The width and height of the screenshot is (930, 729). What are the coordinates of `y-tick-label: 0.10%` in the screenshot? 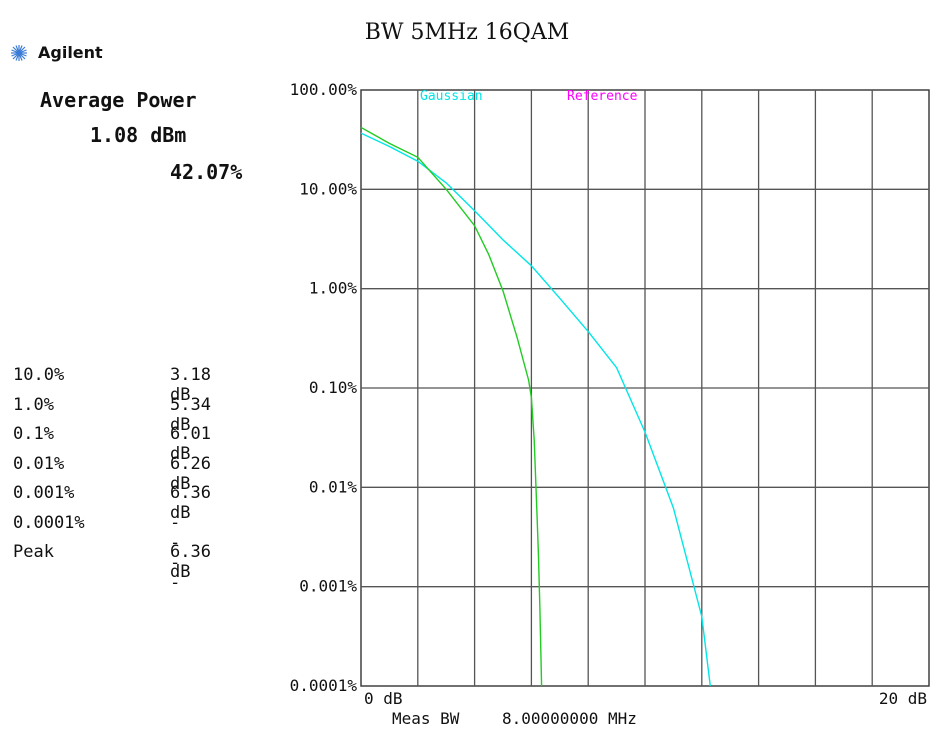 It's located at (333, 387).